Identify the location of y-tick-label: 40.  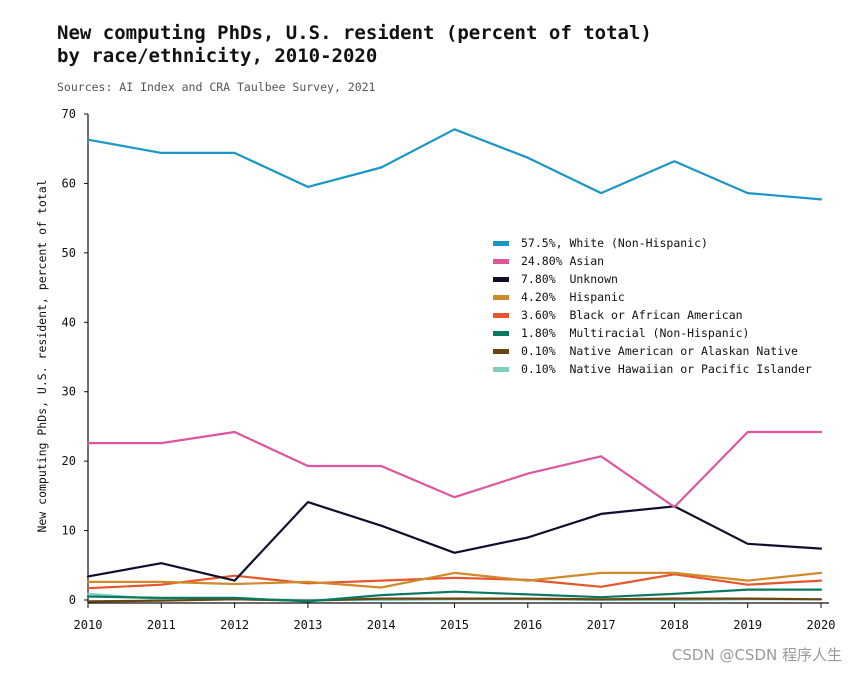
(69, 322).